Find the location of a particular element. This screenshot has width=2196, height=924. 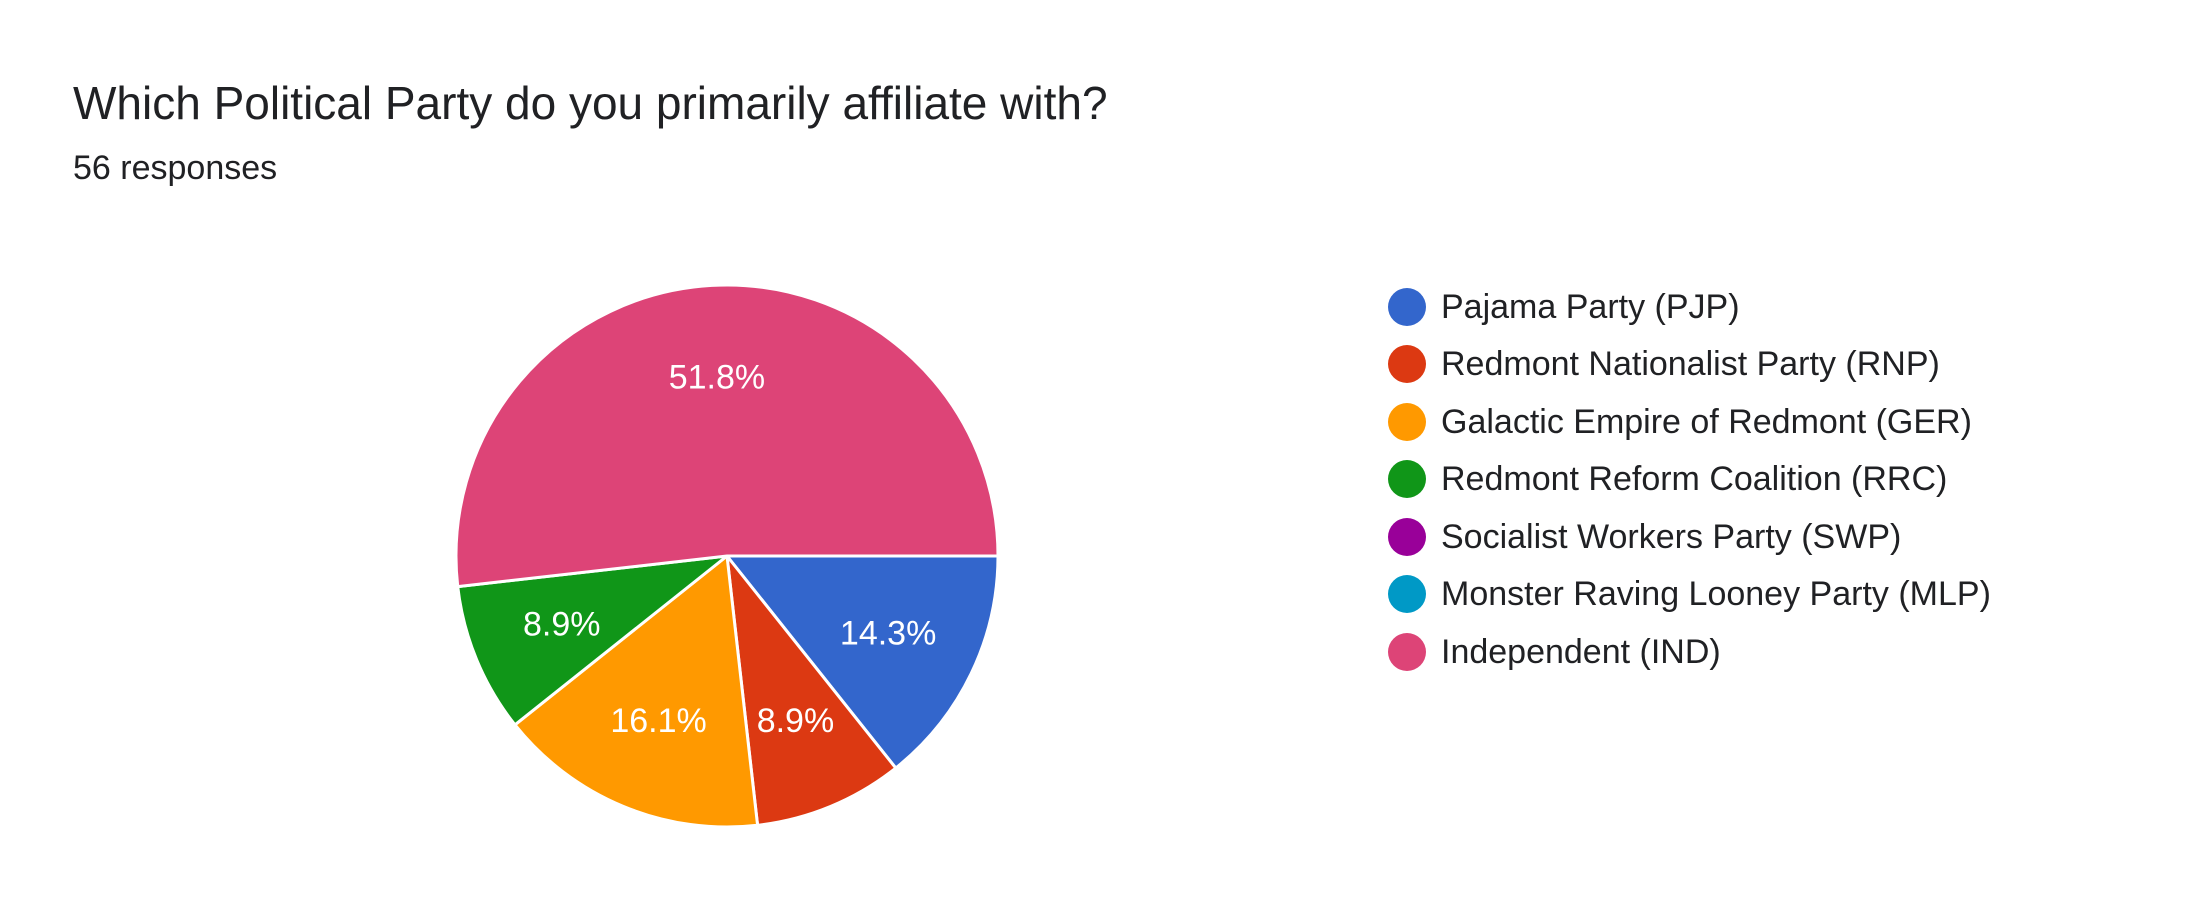

legend-item-0: Pajama Party (PJP) is located at coordinates (1689, 307).